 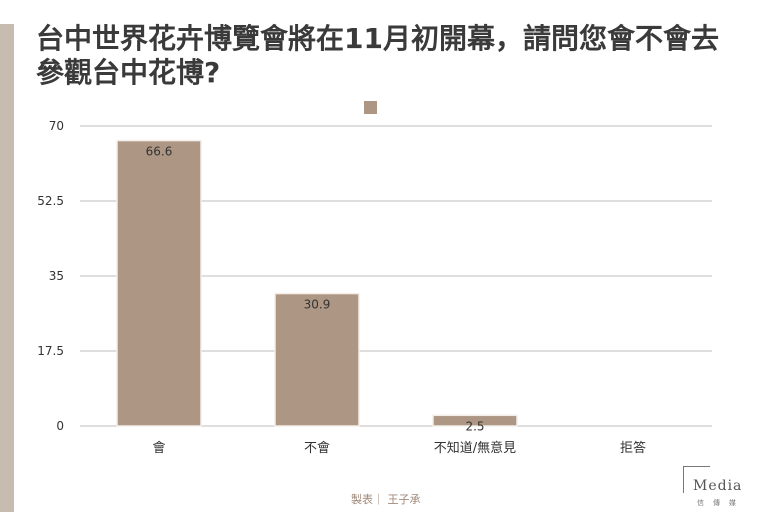 I want to click on y-tick-label: 70, so click(x=56, y=126).